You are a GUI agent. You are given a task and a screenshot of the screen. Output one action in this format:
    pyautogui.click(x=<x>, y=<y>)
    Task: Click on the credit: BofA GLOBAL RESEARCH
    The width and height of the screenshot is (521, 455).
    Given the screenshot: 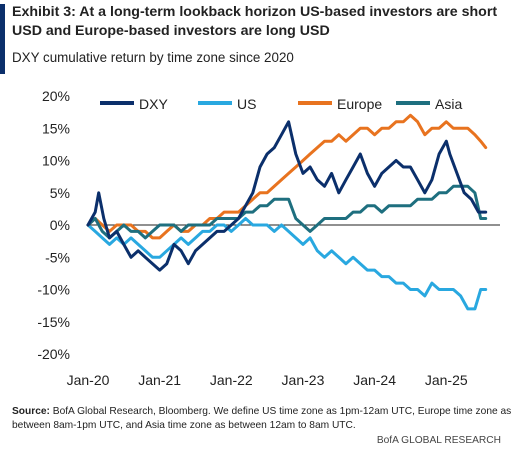 What is the action you would take?
    pyautogui.click(x=438, y=440)
    